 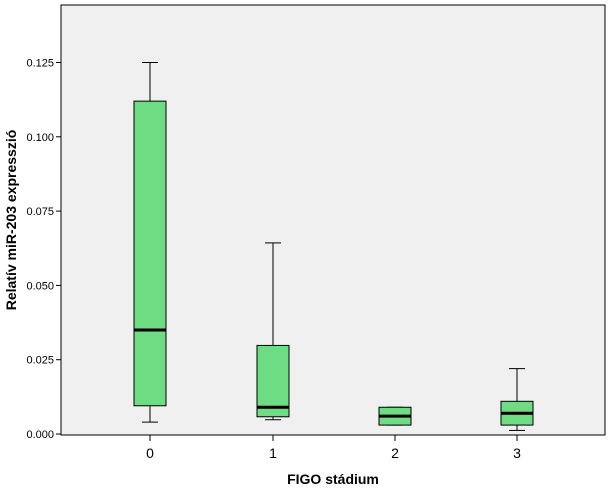 What do you see at coordinates (333, 479) in the screenshot?
I see `x-axis-title: FIGO stádium` at bounding box center [333, 479].